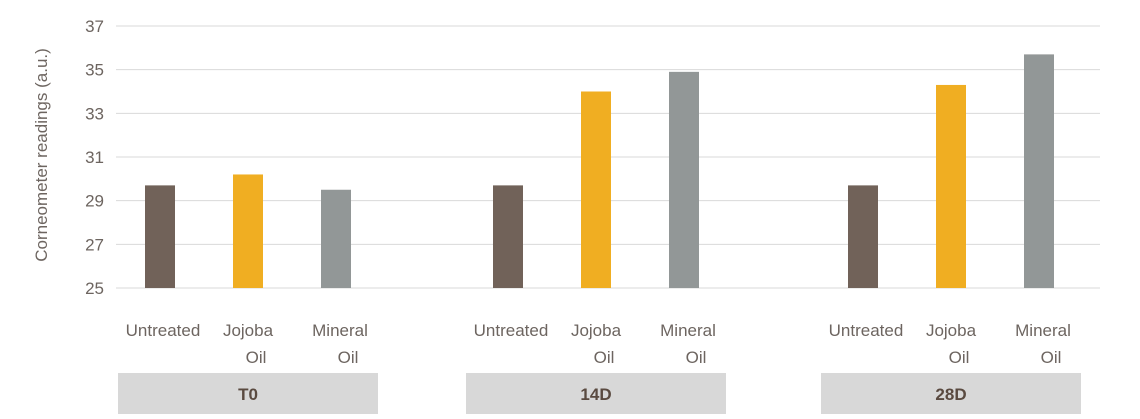 This screenshot has width=1140, height=419. I want to click on y-tick-label: 25, so click(94, 288).